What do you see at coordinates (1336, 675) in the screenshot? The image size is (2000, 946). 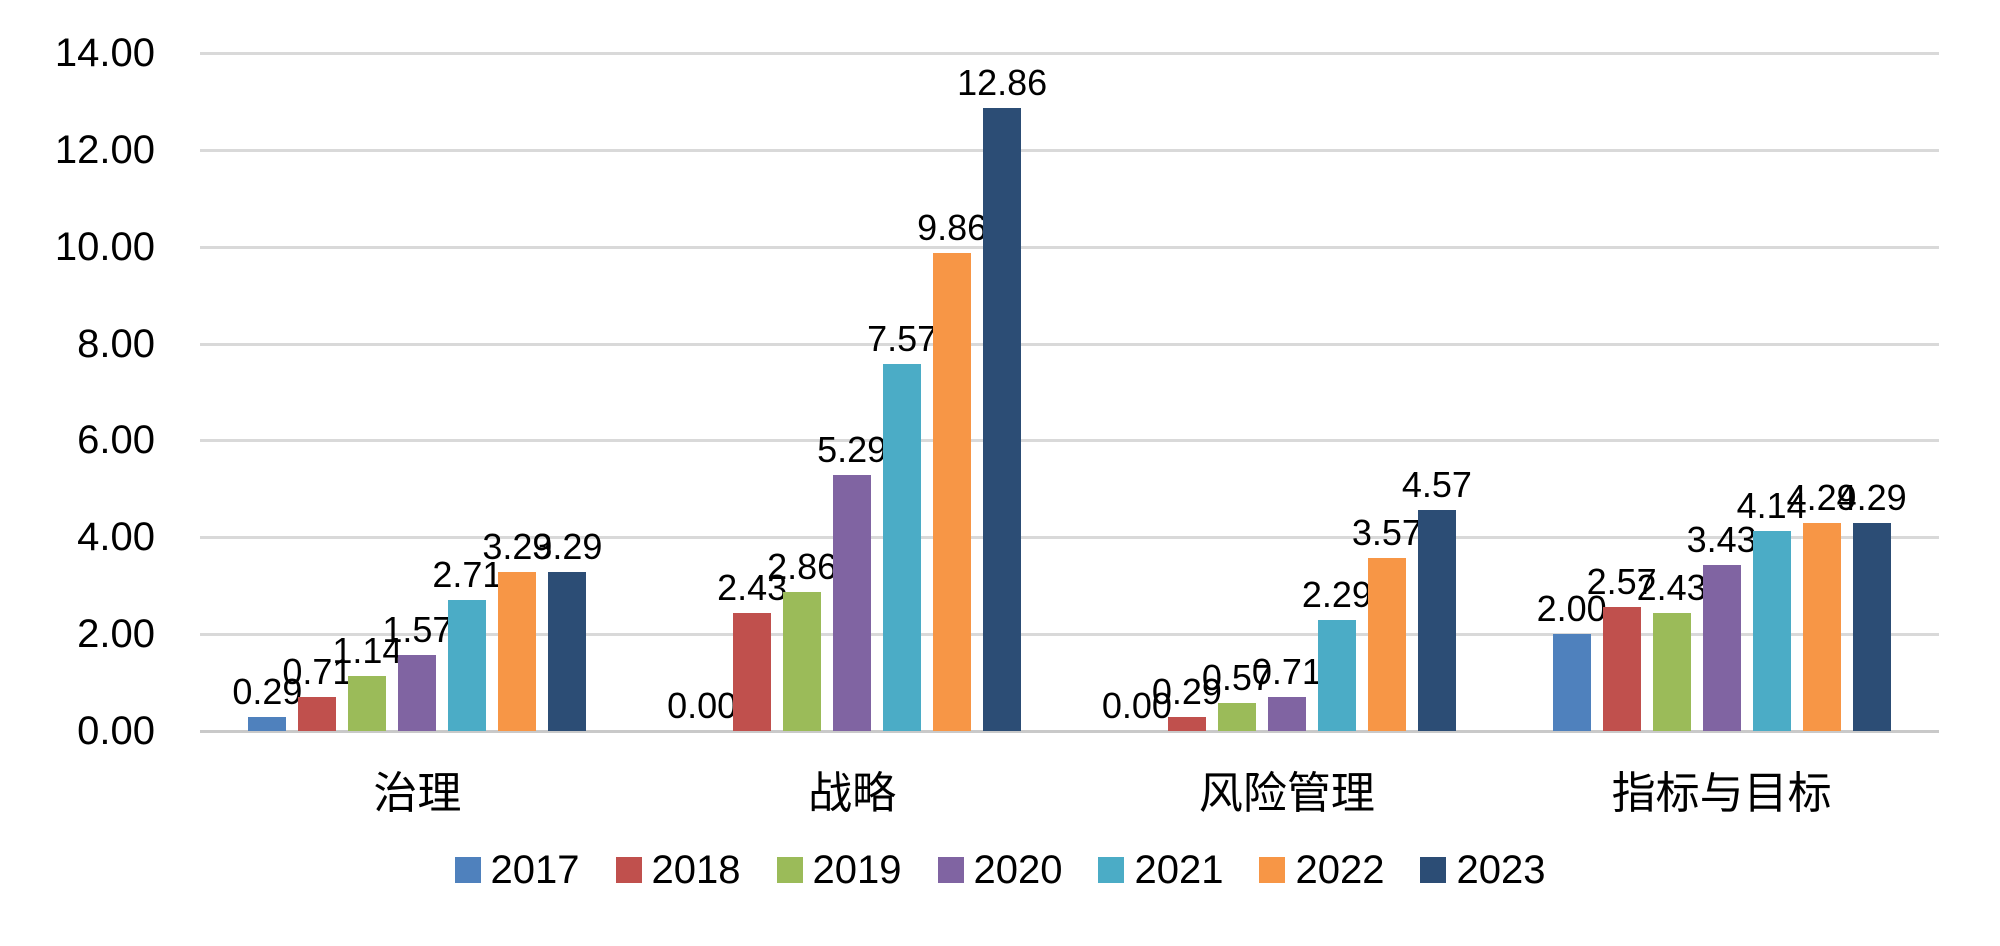 I see `bar-2021-风险管理` at bounding box center [1336, 675].